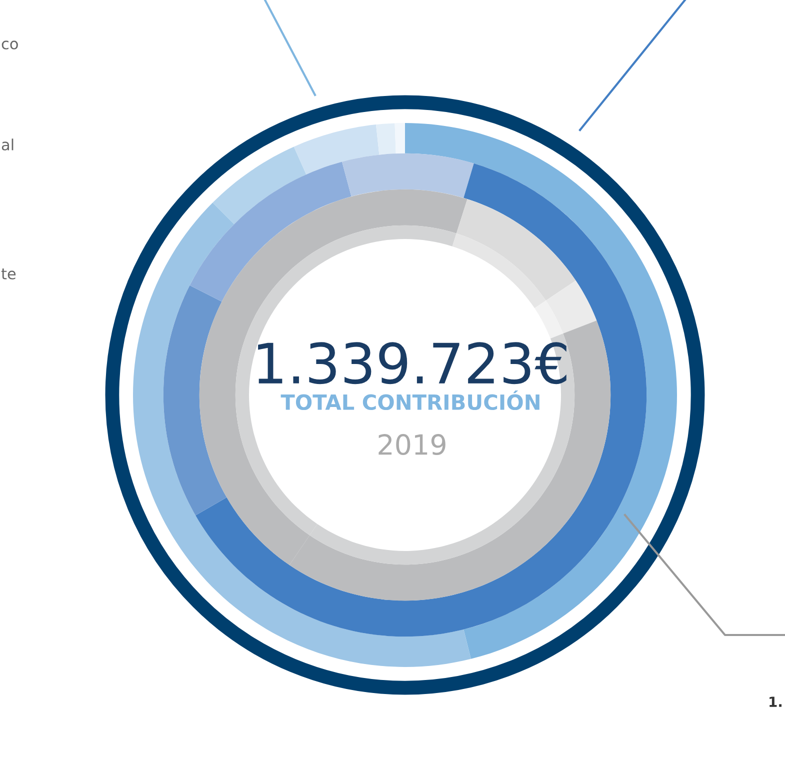 Image resolution: width=785 pixels, height=773 pixels. What do you see at coordinates (8, 274) in the screenshot?
I see `text: te` at bounding box center [8, 274].